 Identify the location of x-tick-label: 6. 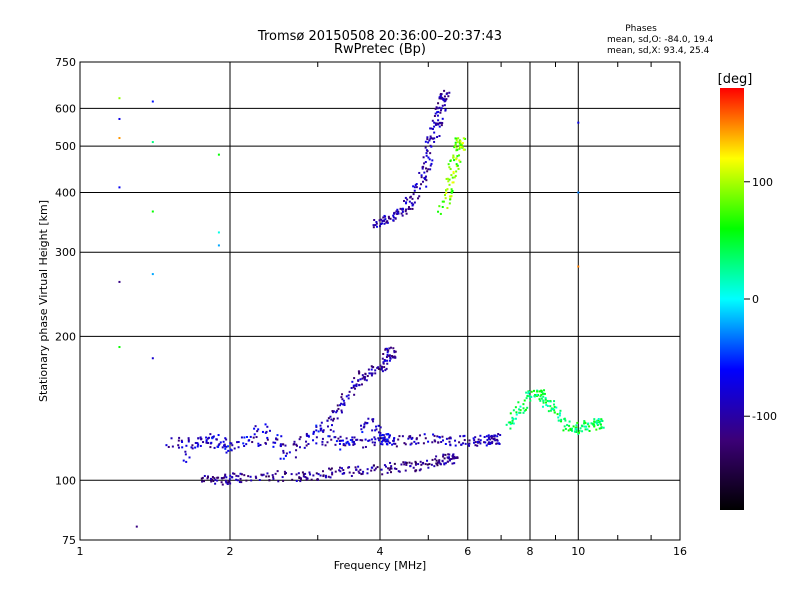
(467, 551).